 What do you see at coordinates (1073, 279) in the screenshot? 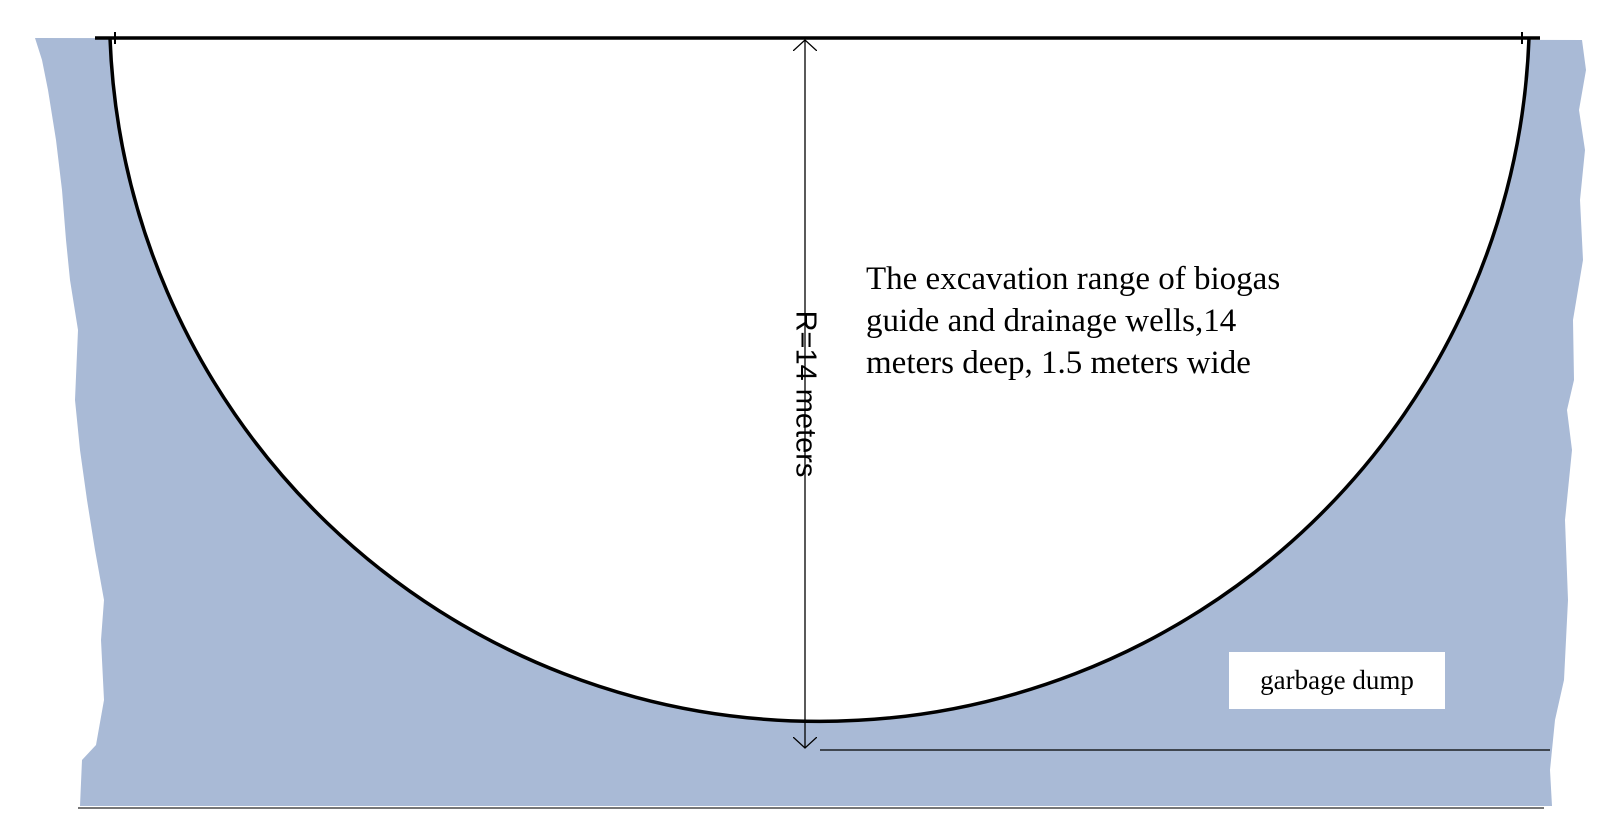
I see `excavation-description-line-1: The excavation range of biogas` at bounding box center [1073, 279].